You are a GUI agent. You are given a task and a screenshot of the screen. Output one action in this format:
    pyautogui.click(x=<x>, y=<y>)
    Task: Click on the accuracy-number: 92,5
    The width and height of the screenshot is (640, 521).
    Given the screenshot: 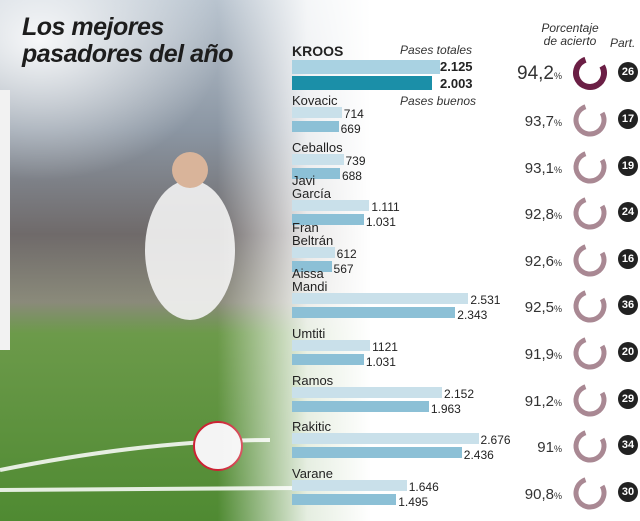 What is the action you would take?
    pyautogui.click(x=539, y=308)
    